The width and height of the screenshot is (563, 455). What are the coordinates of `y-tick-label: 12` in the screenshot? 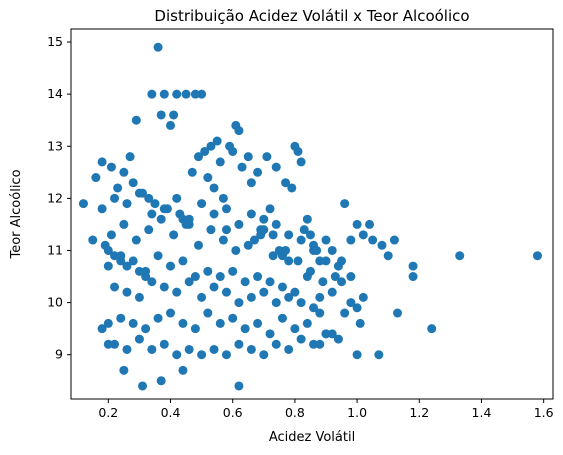 It's located at (55, 197).